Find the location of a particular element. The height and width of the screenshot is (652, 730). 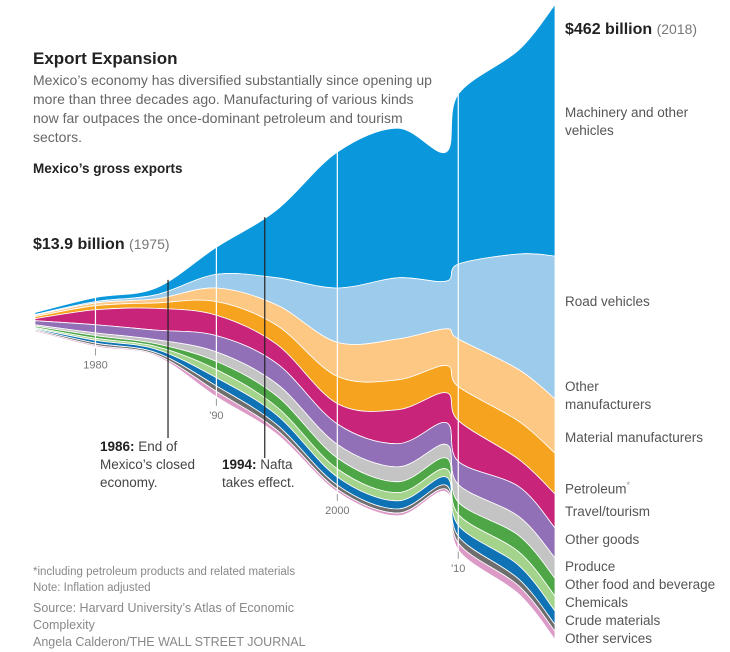

note-text: Note: Inflation adjusted is located at coordinates (92, 588).